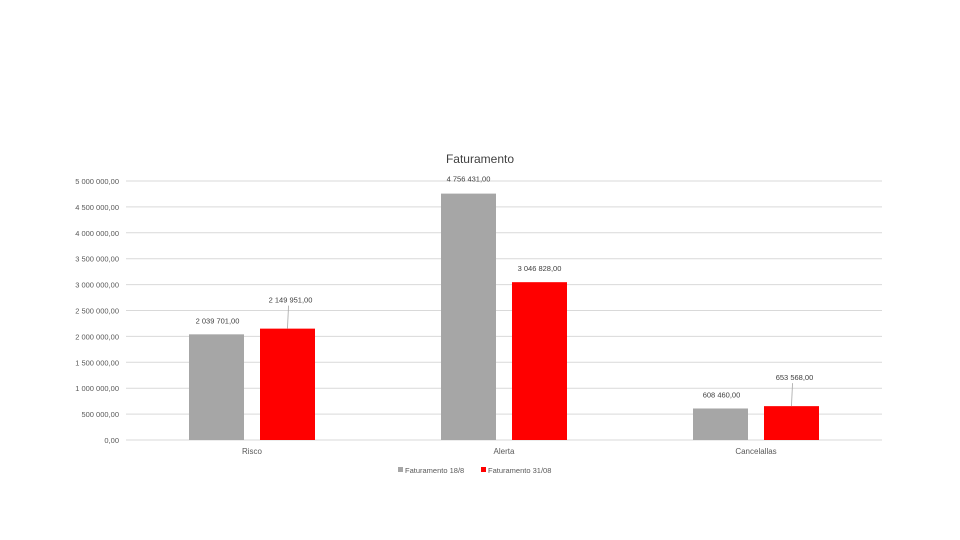 The image size is (960, 540). Describe the element at coordinates (97, 207) in the screenshot. I see `y-tick-label: 4 500 000,00` at that location.